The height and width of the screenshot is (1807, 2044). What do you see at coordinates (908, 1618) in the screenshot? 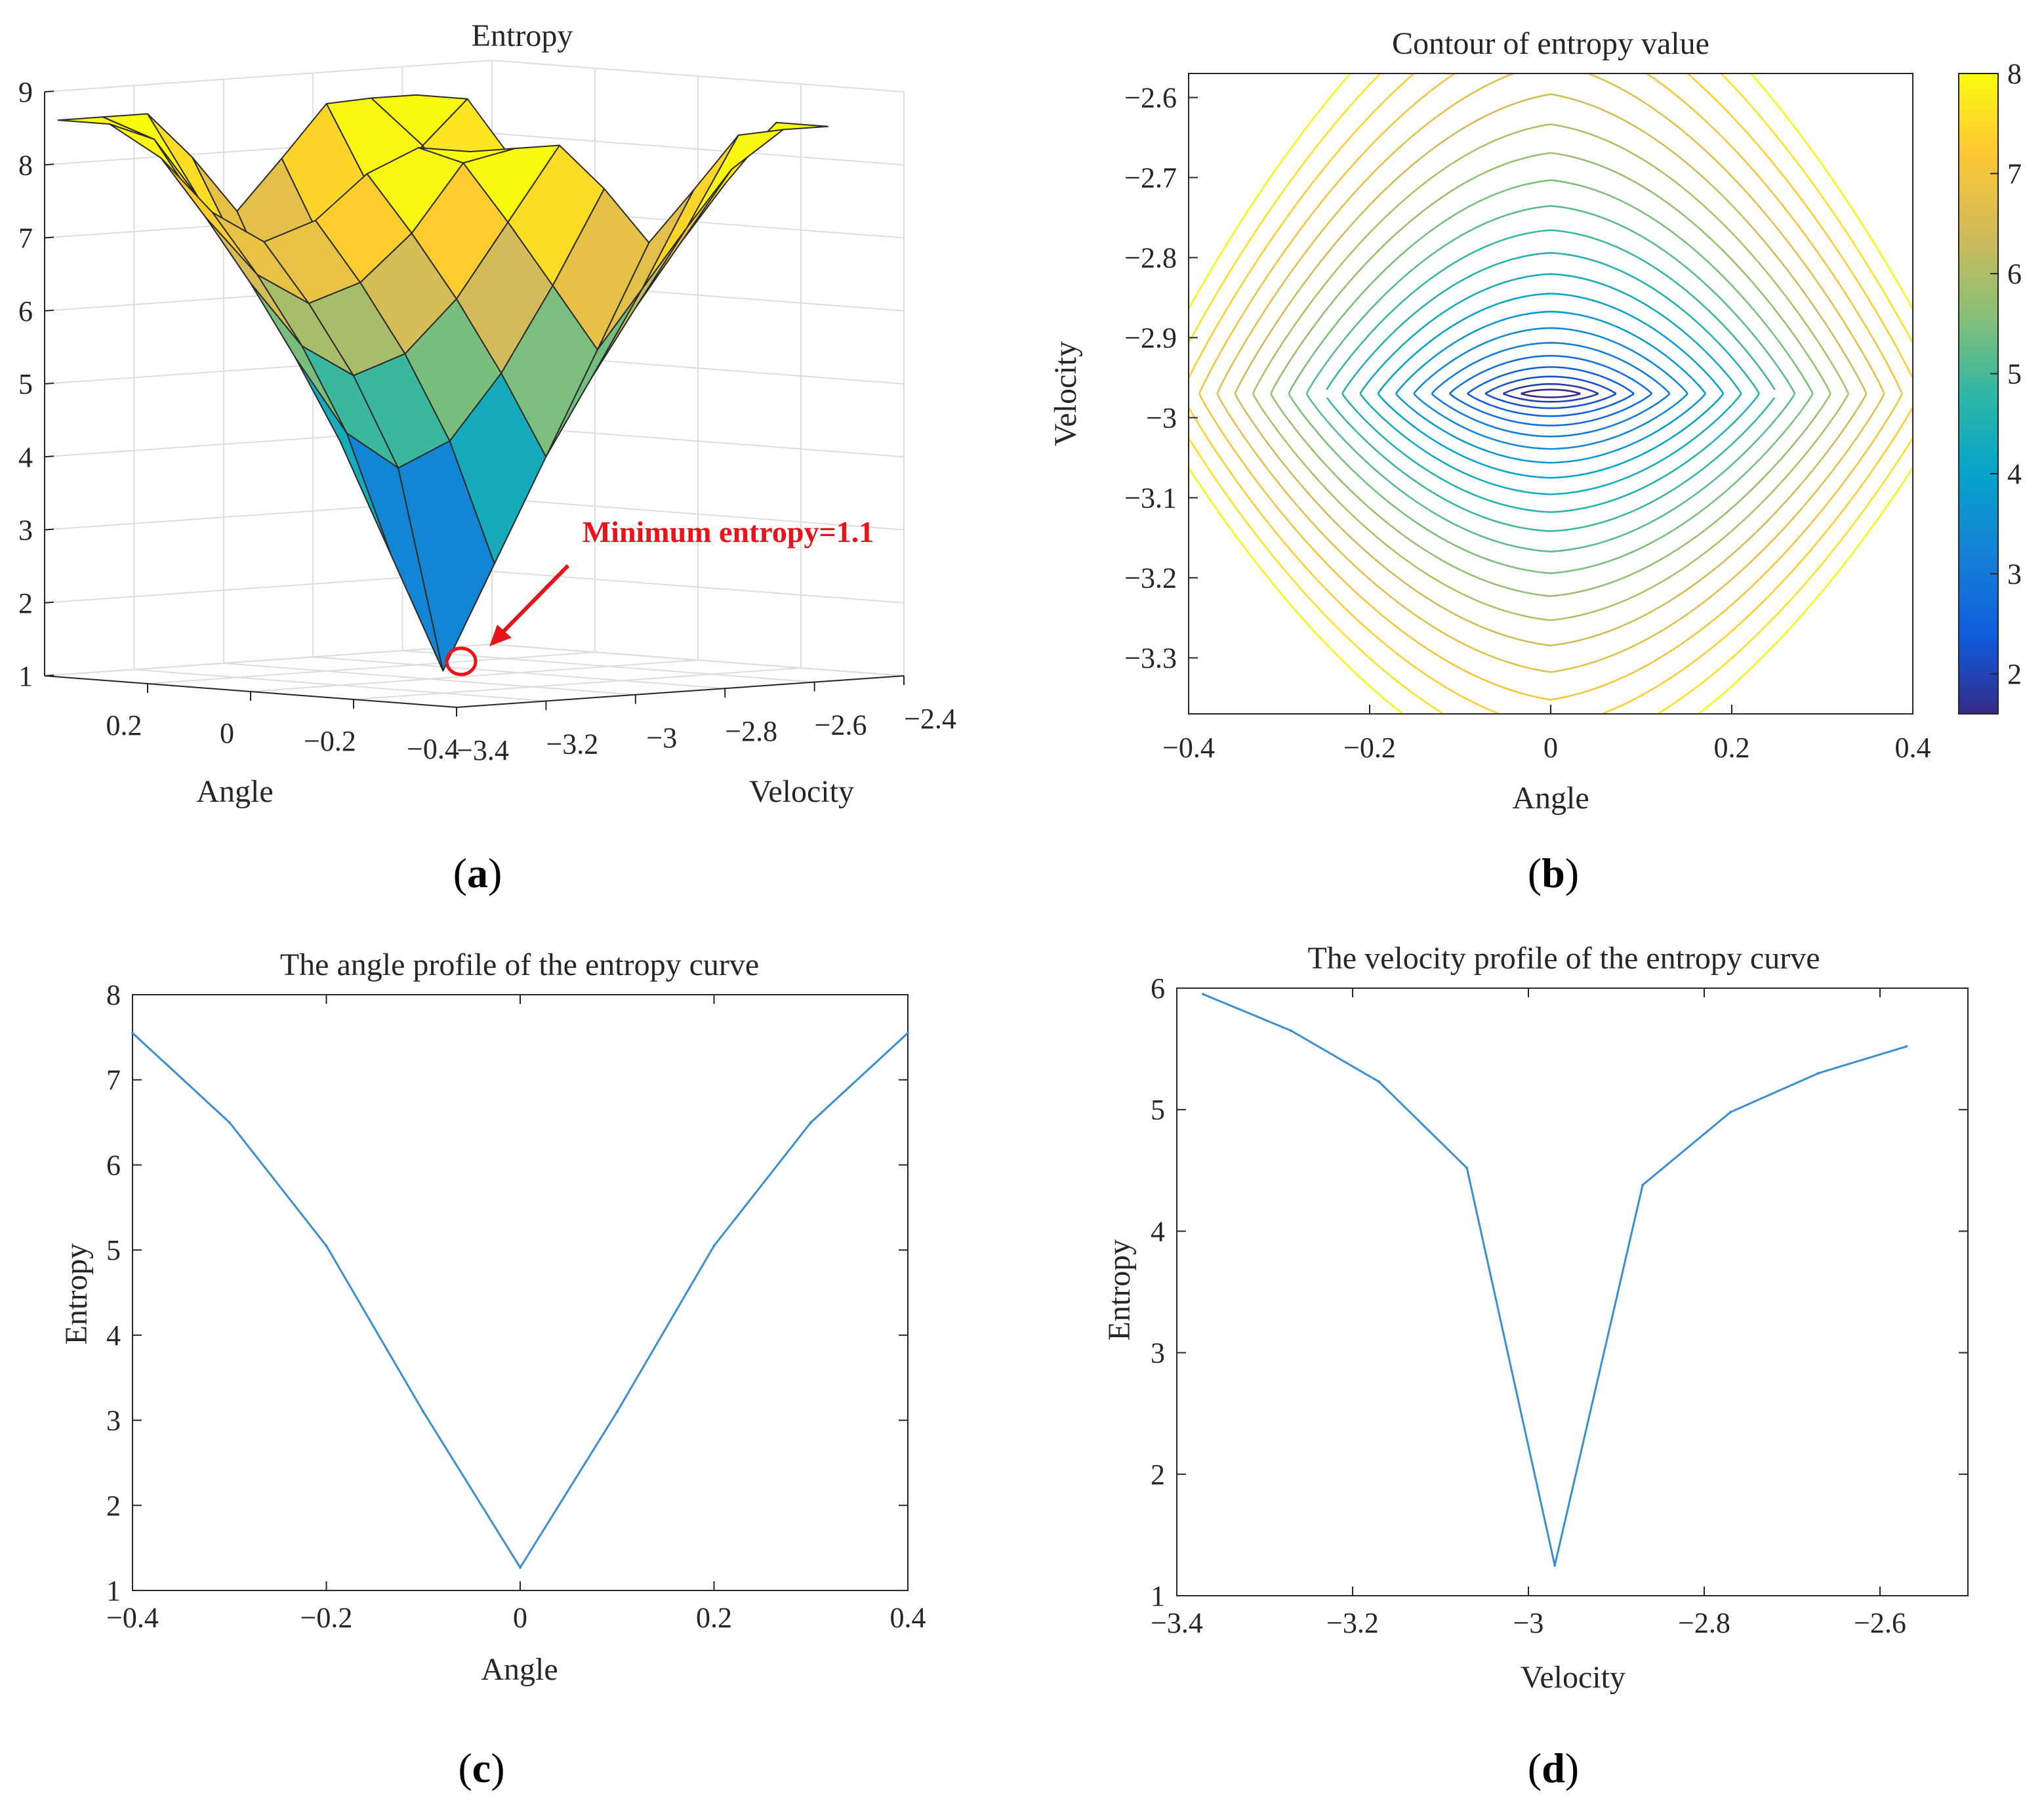
I see `panel-c-xtick-label: 0.4` at bounding box center [908, 1618].